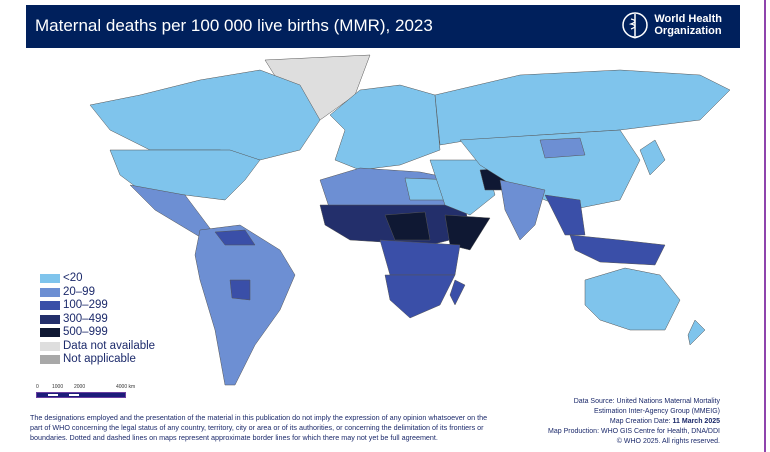 The image size is (770, 452). Describe the element at coordinates (565, 215) in the screenshot. I see `southeast-asia` at that location.